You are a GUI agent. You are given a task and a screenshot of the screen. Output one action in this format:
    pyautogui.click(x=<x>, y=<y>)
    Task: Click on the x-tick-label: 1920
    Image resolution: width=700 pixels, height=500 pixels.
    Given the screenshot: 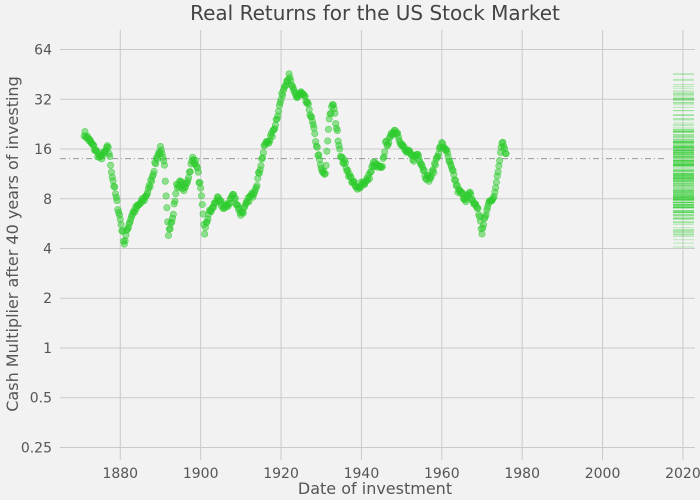 What is the action you would take?
    pyautogui.click(x=281, y=474)
    